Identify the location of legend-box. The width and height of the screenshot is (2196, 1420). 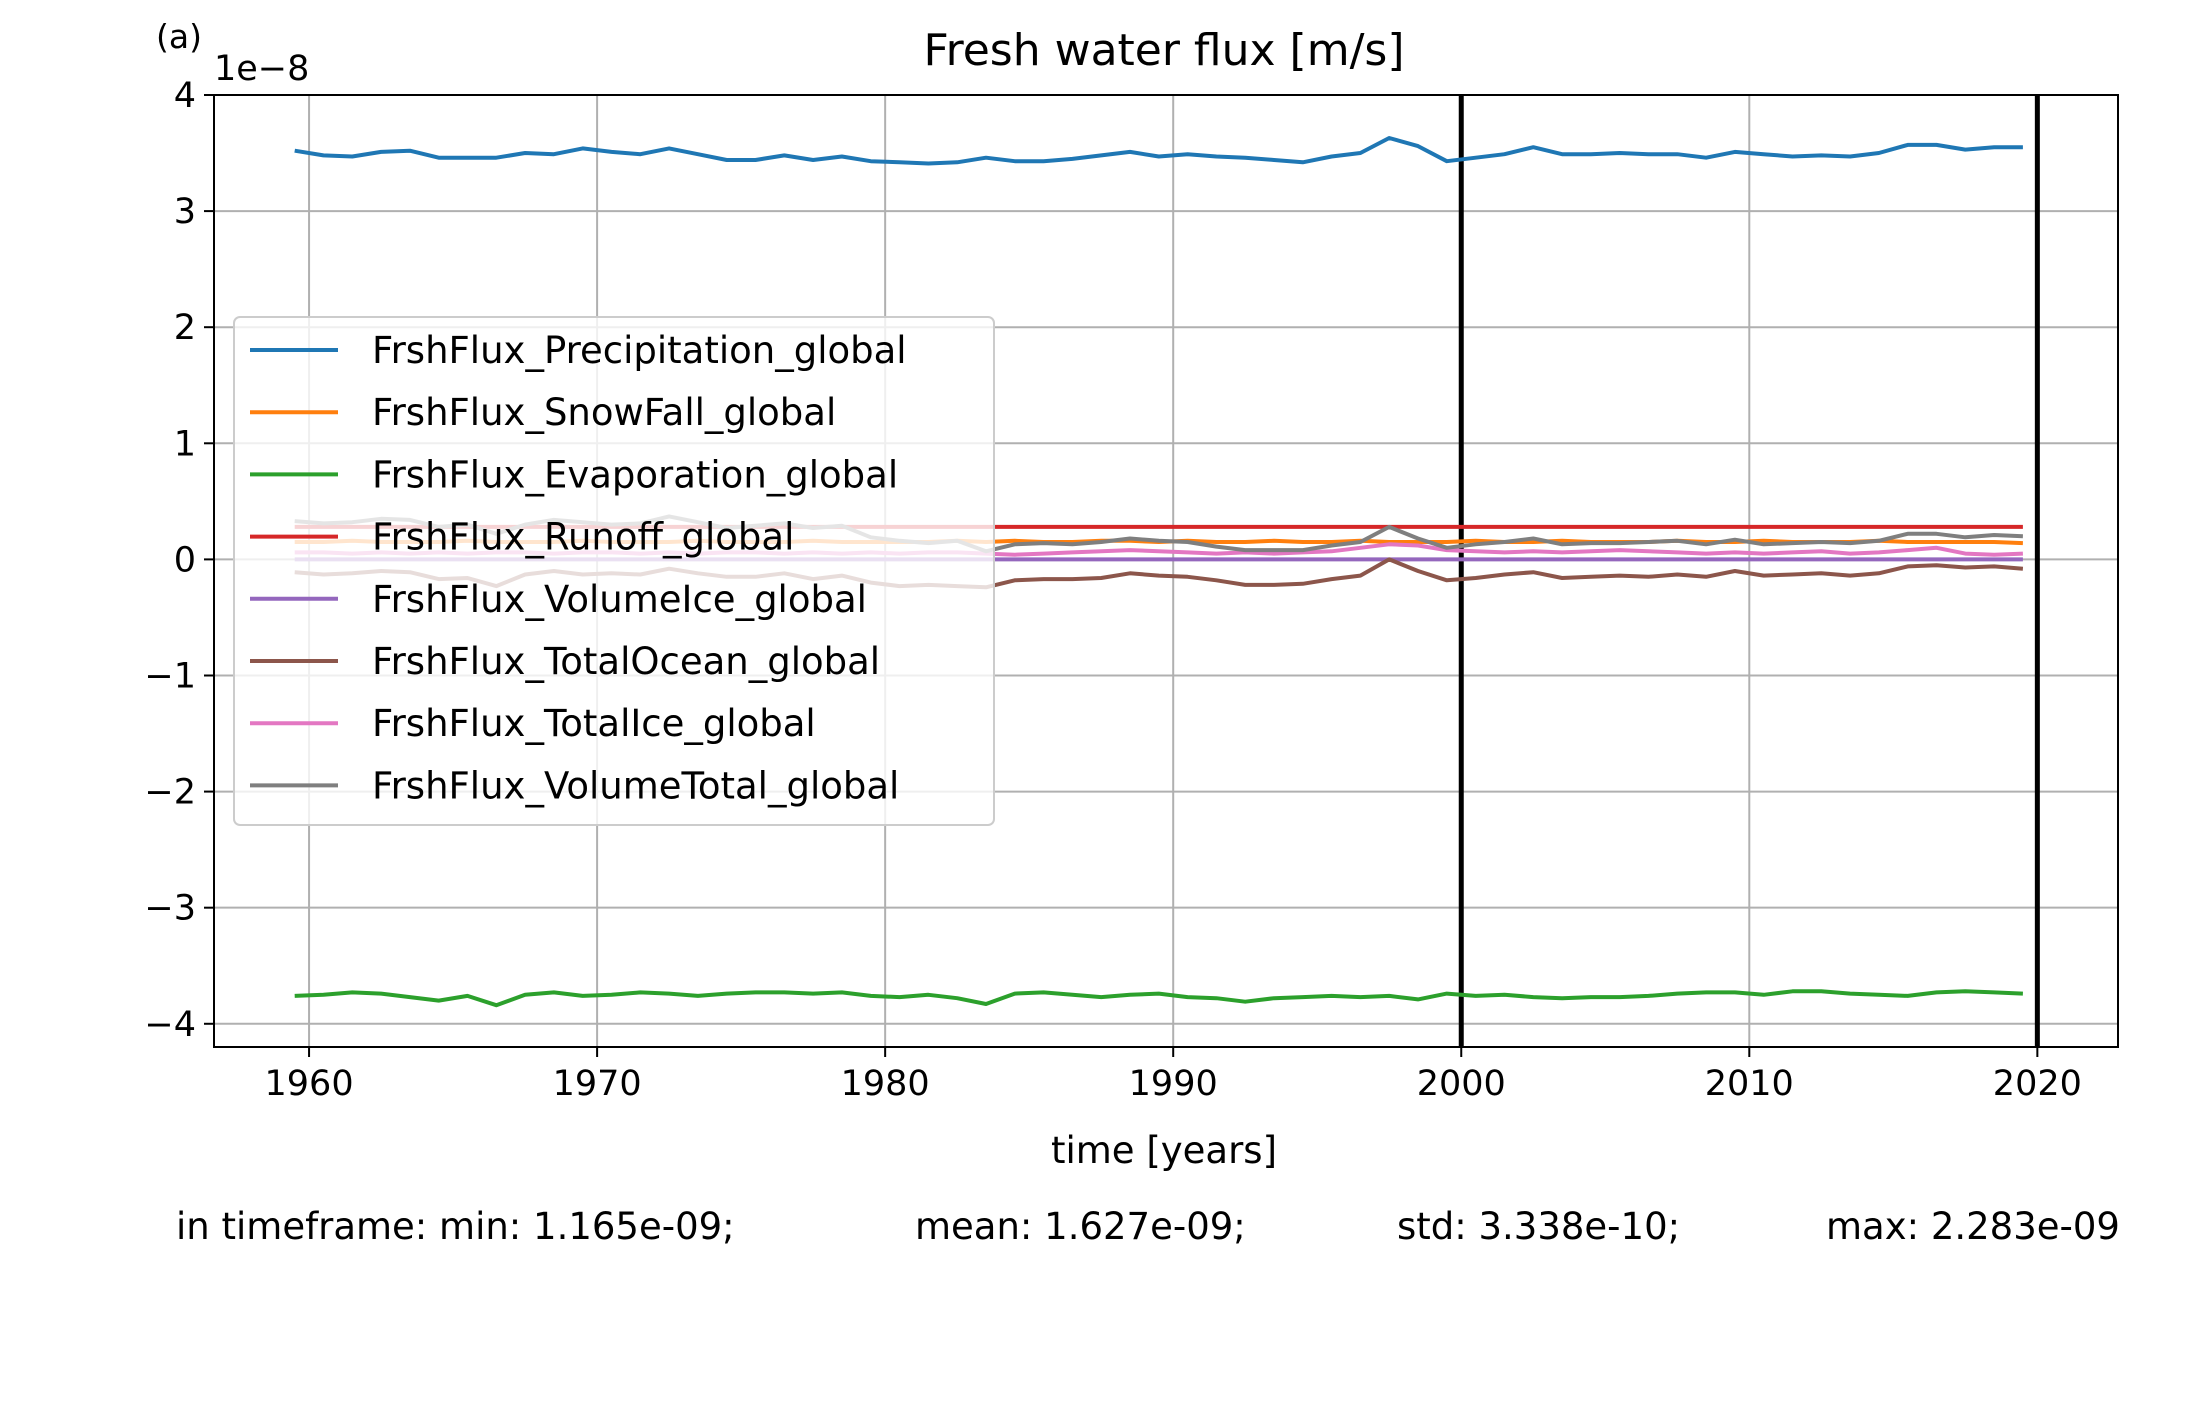
(614, 571).